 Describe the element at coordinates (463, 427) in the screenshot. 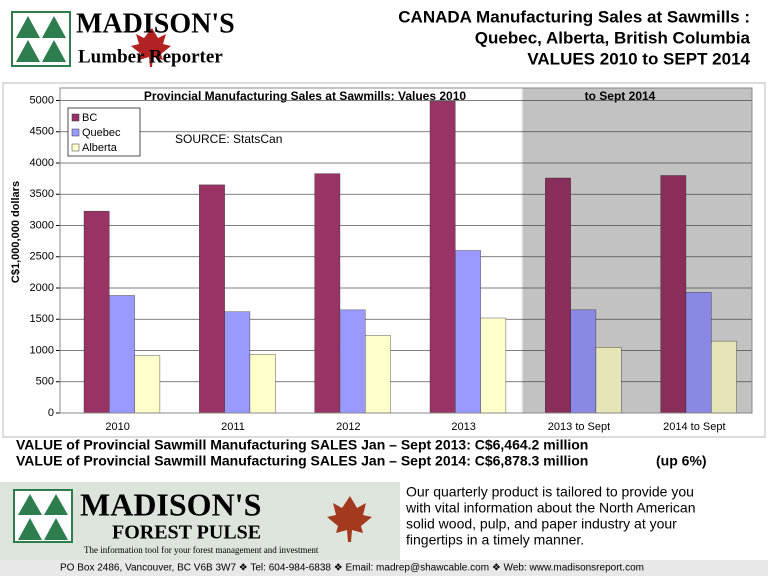

I see `x-tick-label: 2013` at that location.